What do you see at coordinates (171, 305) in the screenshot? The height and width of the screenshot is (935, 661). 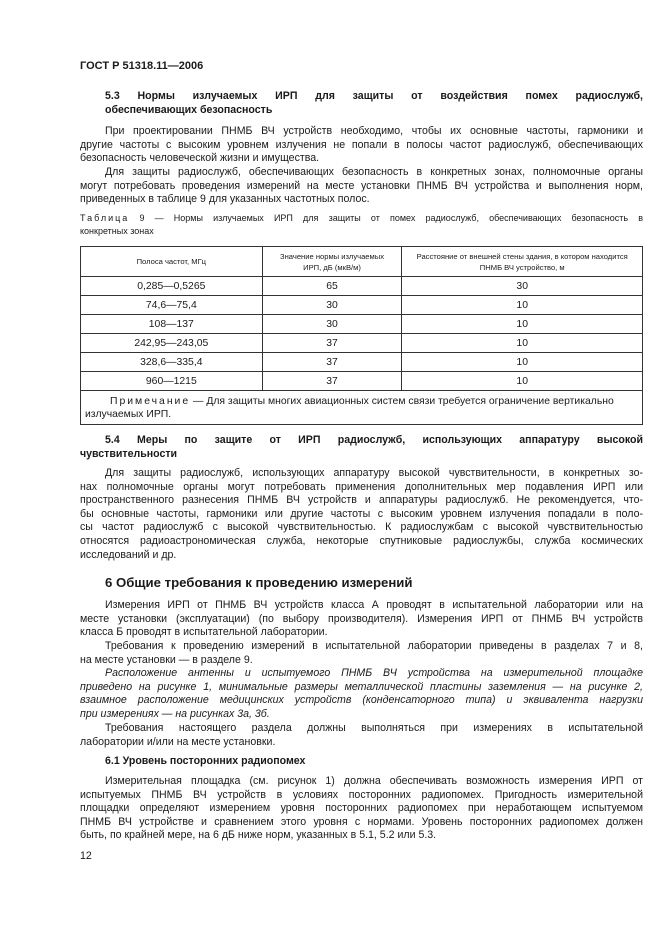 I see `frequency-band-cell: 74,6—75,4` at bounding box center [171, 305].